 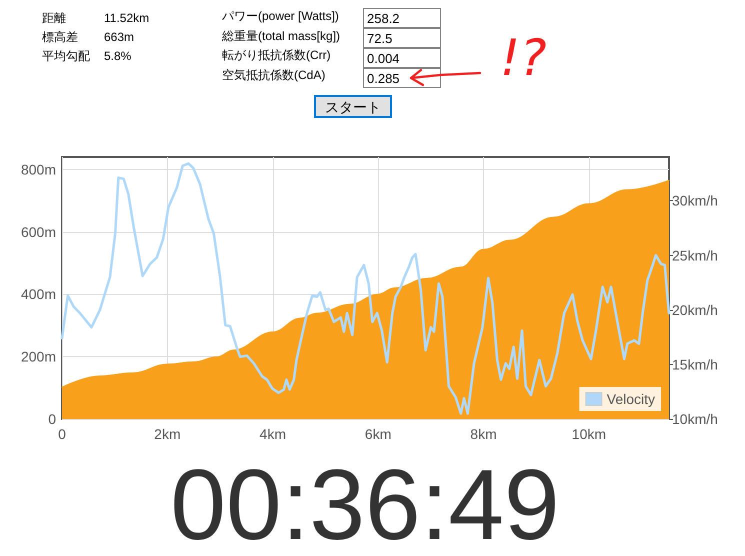 What do you see at coordinates (402, 58) in the screenshot?
I see `input-field: 0.004` at bounding box center [402, 58].